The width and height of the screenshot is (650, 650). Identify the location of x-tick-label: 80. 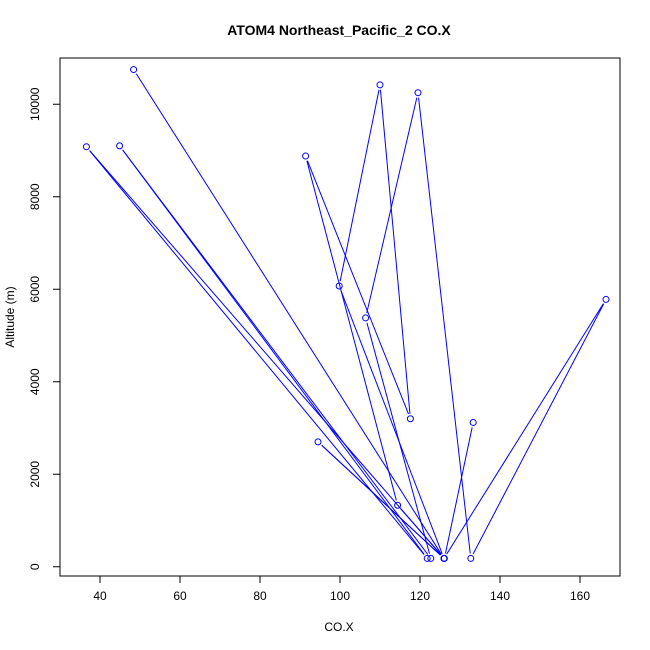
(260, 596).